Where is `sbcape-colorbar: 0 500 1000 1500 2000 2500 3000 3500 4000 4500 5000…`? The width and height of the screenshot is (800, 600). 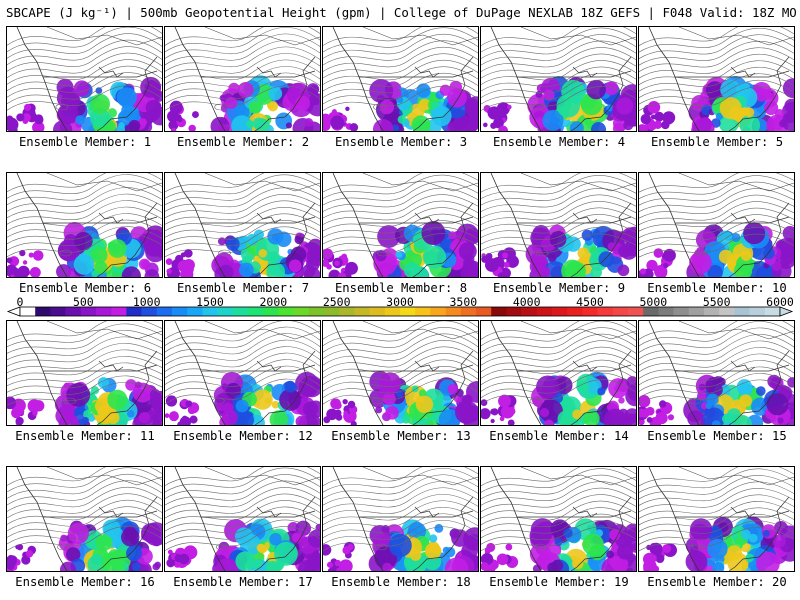
sbcape-colorbar: 0 500 1000 1500 2000 2500 3000 3500 4000 4500 5000… is located at coordinates (400, 307).